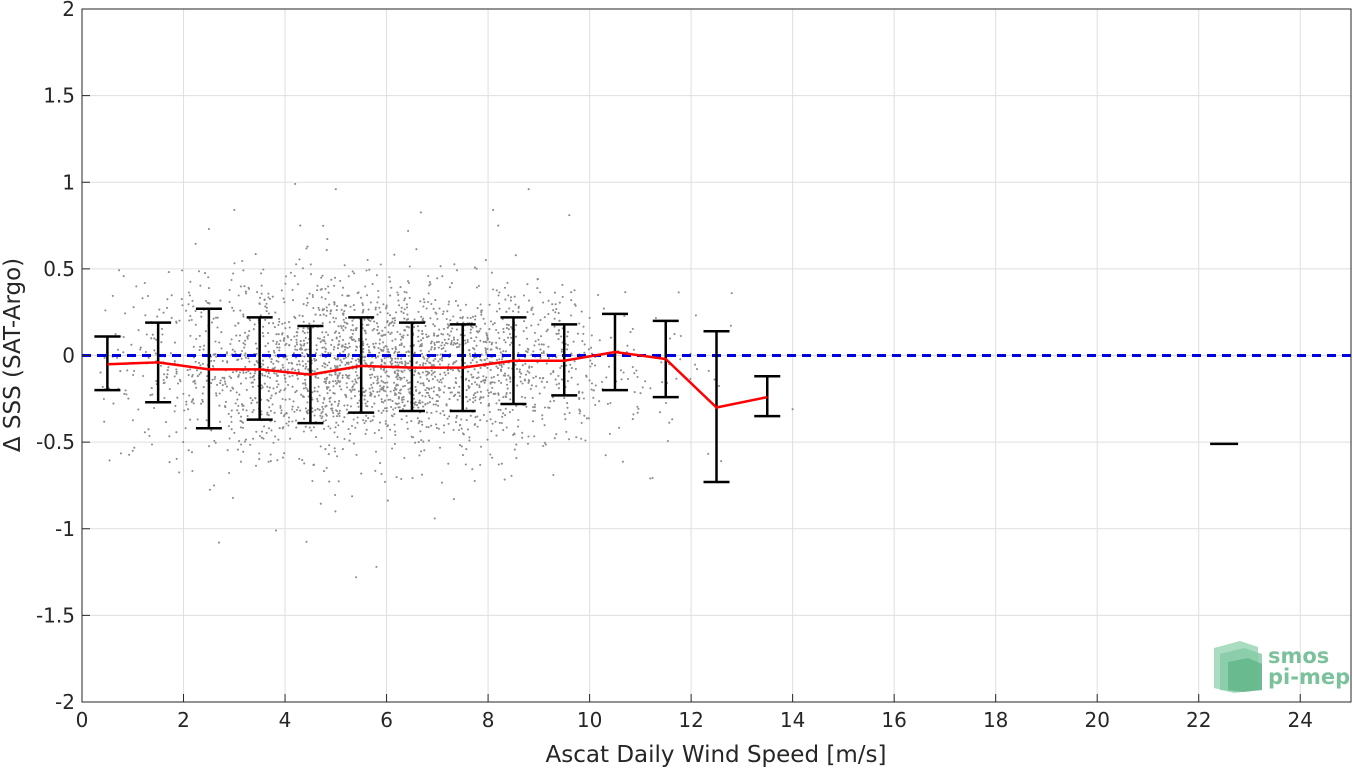 This screenshot has width=1353, height=771. I want to click on y-tick-label: 1, so click(68, 182).